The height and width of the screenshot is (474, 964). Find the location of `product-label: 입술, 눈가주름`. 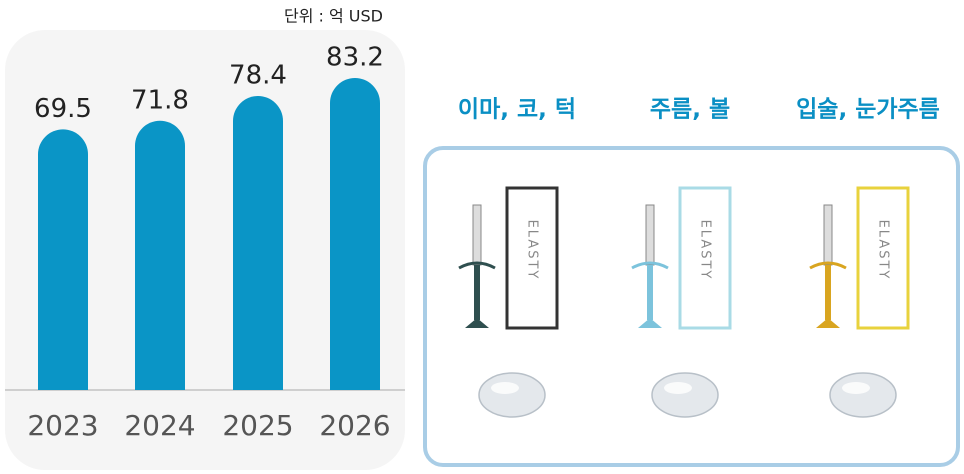

product-label: 입술, 눈가주름 is located at coordinates (868, 110).